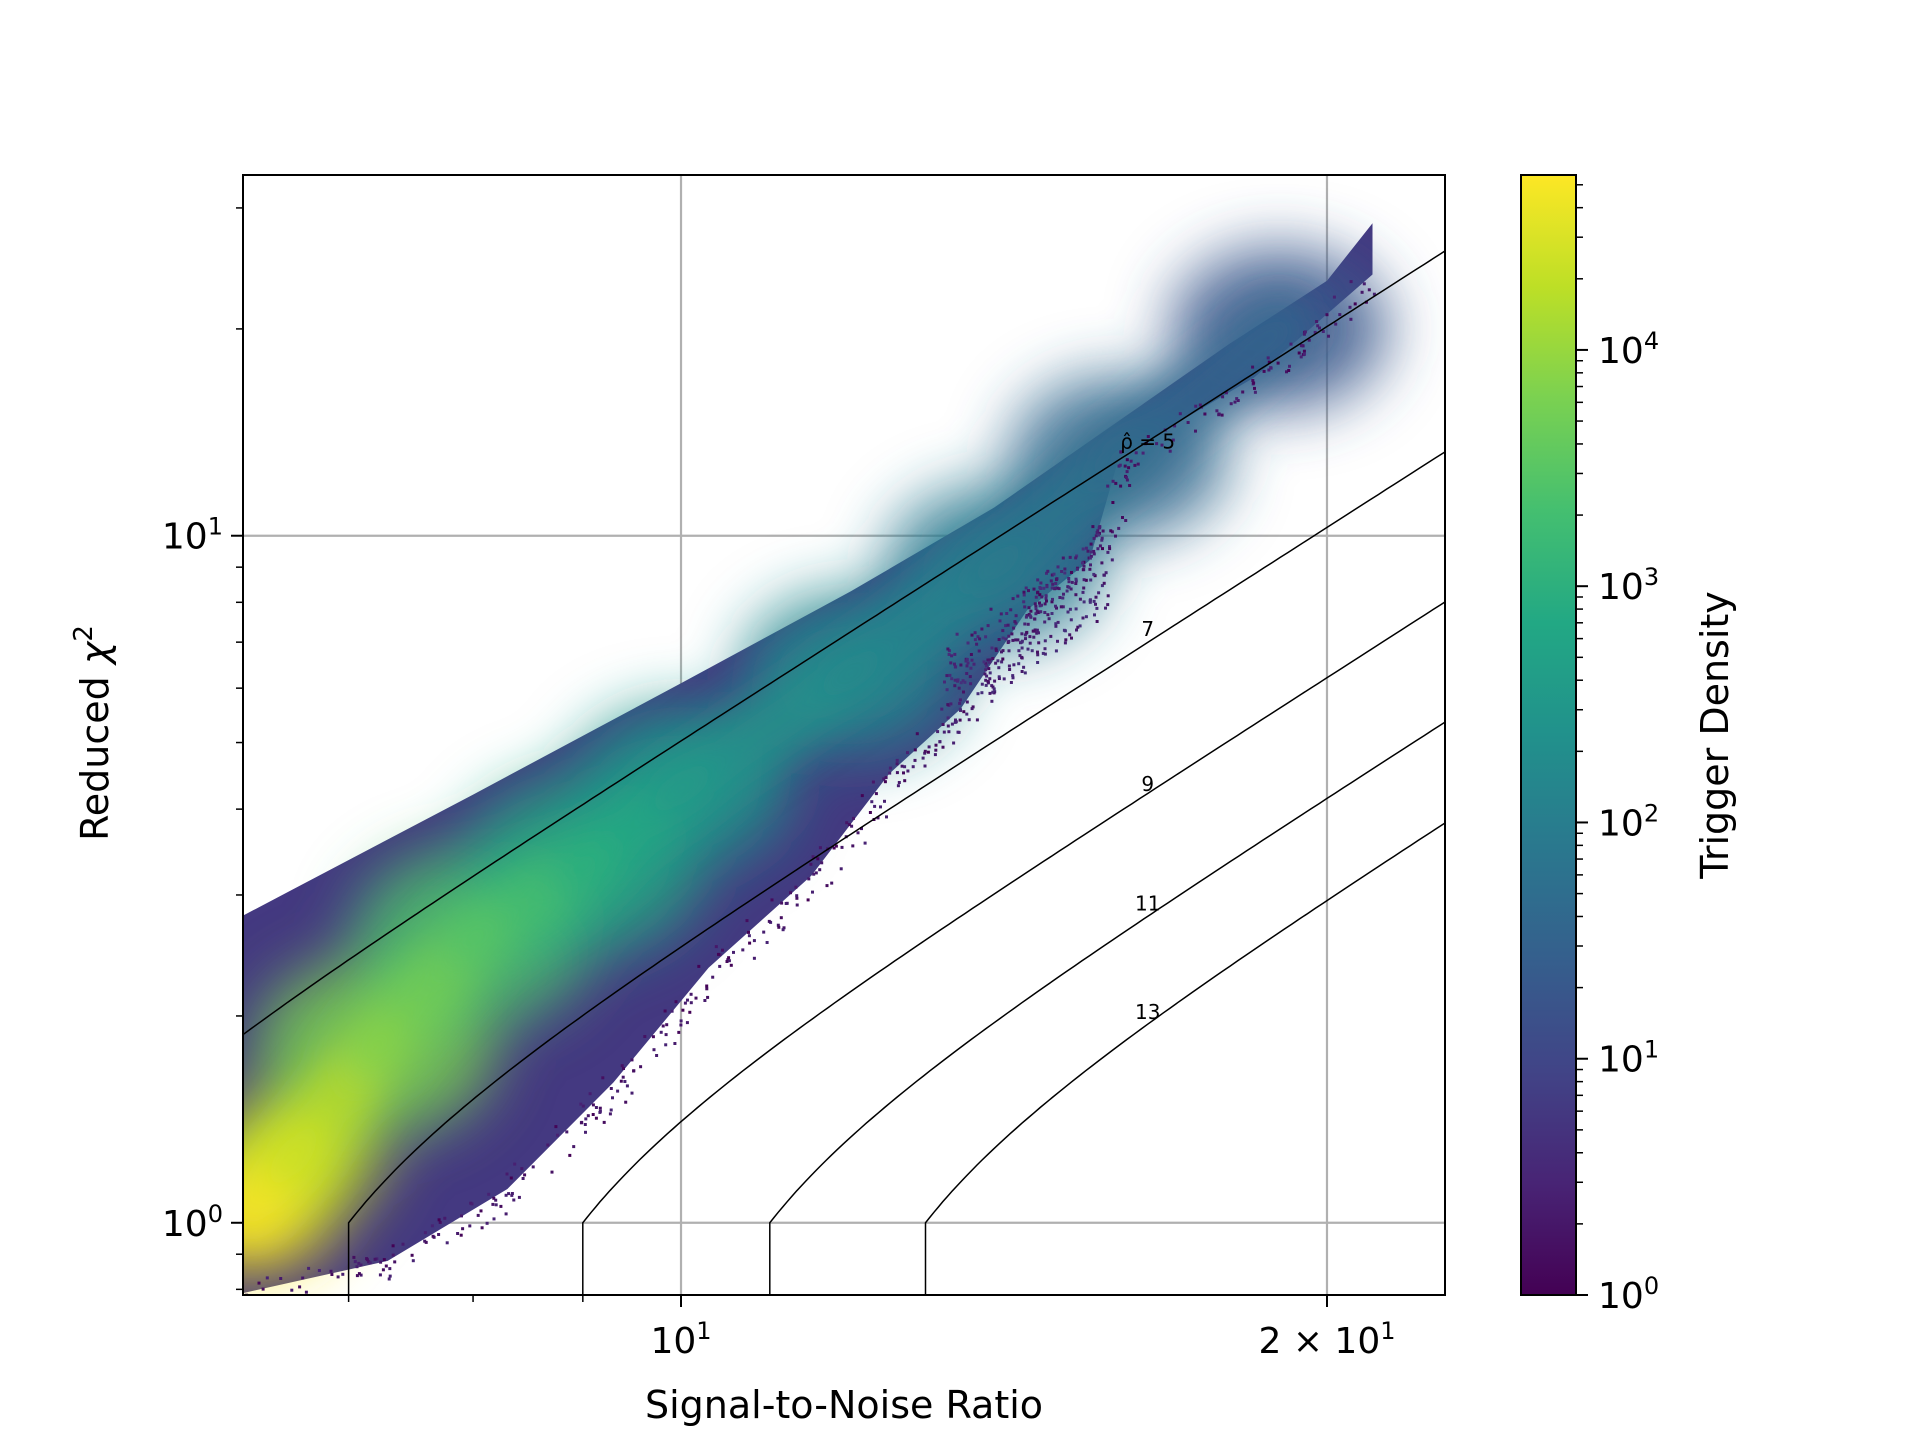 This screenshot has width=1920, height=1440. What do you see at coordinates (1326, 1339) in the screenshot?
I see `x-tick-label: 2 × 101` at bounding box center [1326, 1339].